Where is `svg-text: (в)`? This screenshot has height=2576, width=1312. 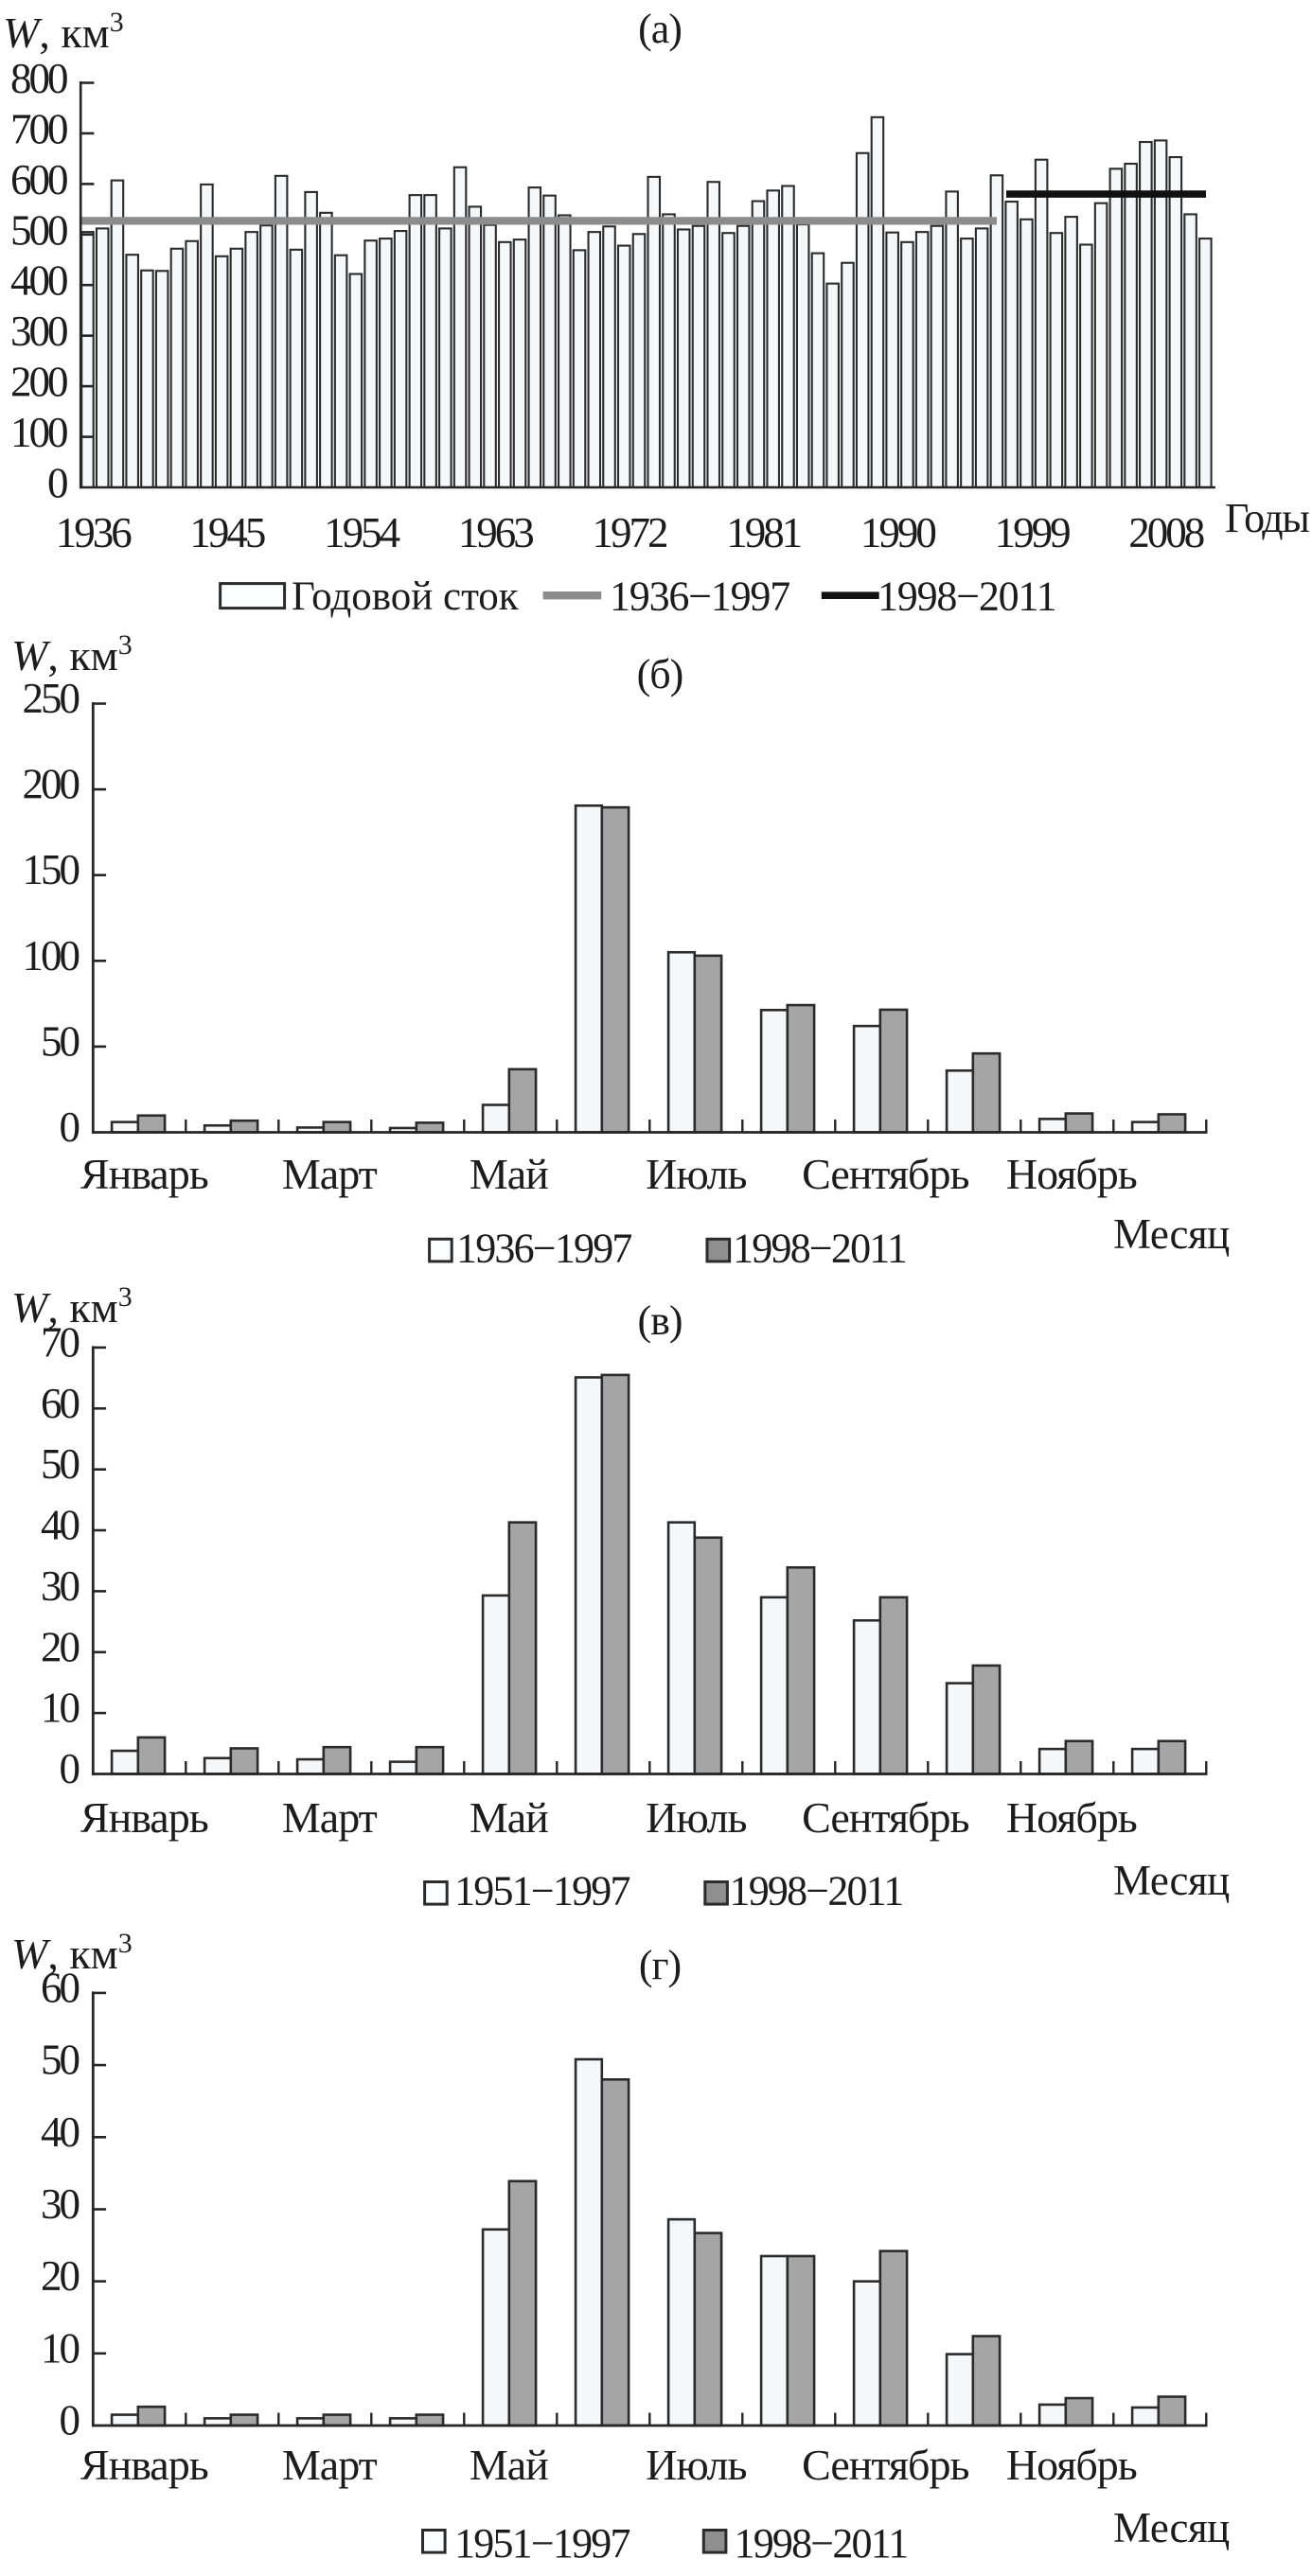 svg-text: (в) is located at coordinates (659, 1320).